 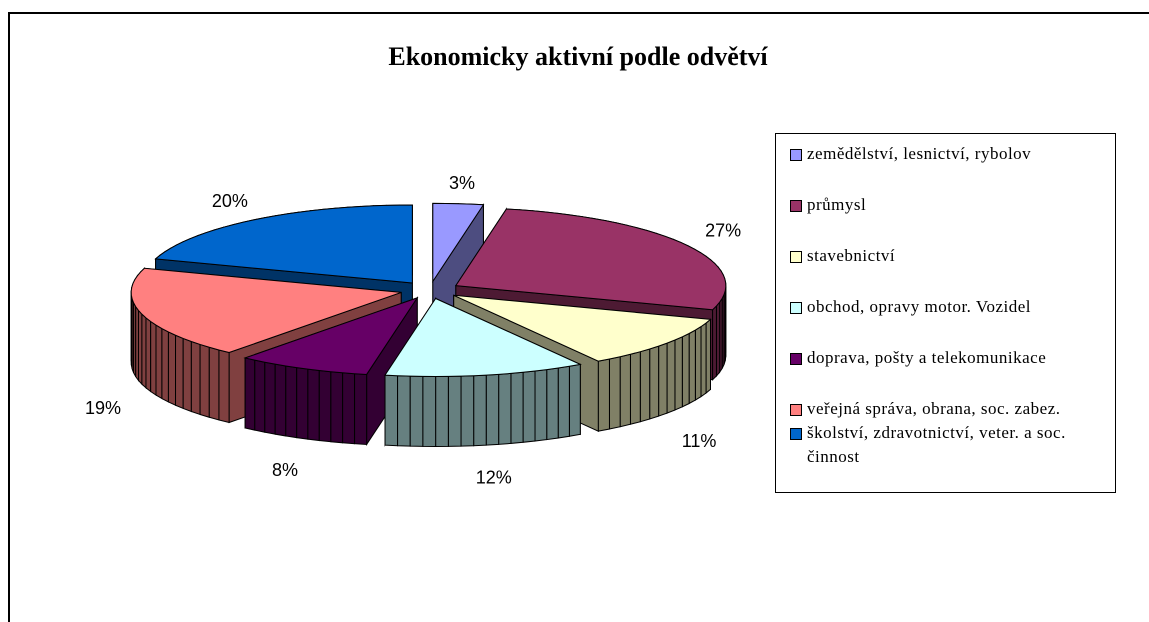 I want to click on legend-item: zemědělství, lesnictví, rybolov, so click(x=948, y=154).